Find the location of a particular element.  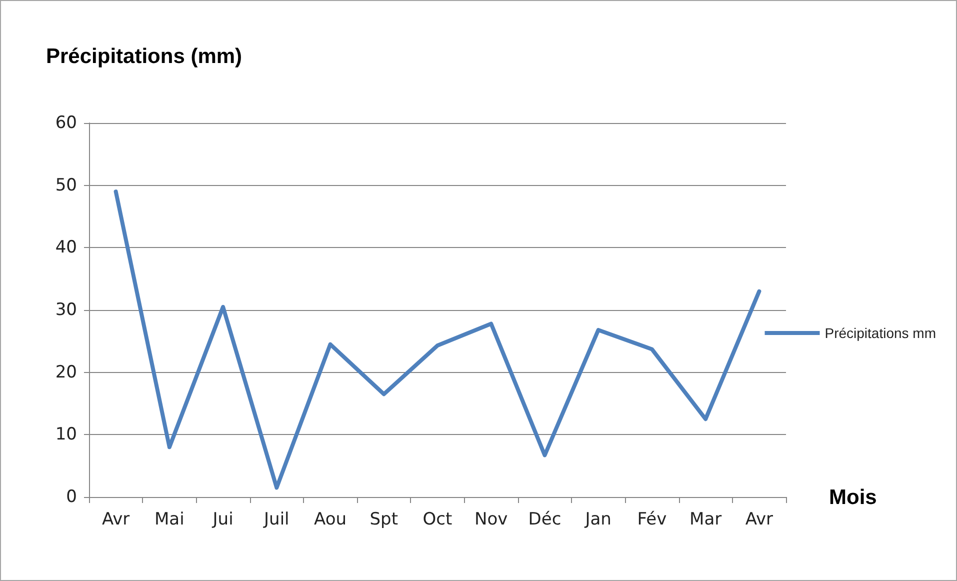

x-tick-label: Jan is located at coordinates (598, 520).